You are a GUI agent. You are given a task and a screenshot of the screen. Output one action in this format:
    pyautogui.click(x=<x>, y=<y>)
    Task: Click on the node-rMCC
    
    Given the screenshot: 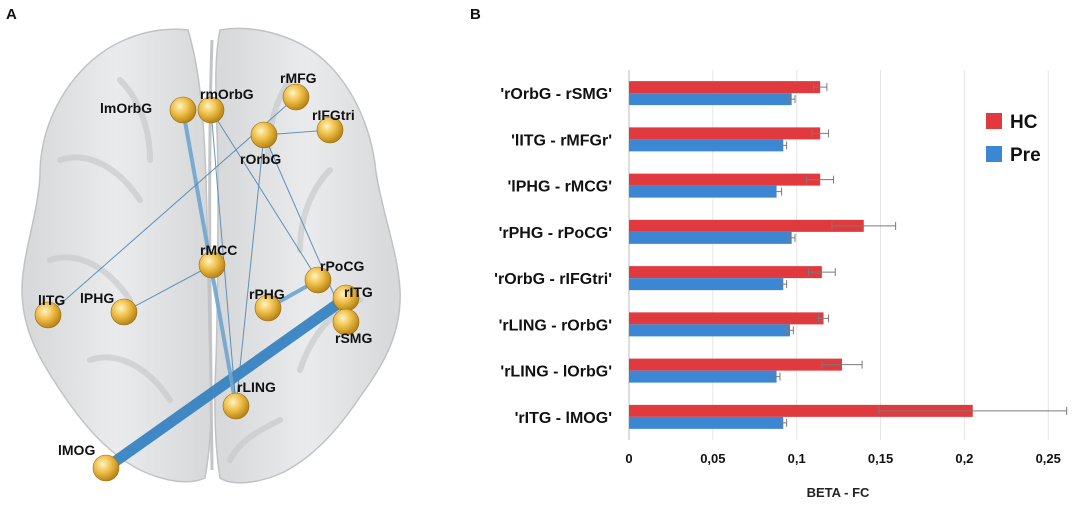 What is the action you would take?
    pyautogui.click(x=212, y=265)
    